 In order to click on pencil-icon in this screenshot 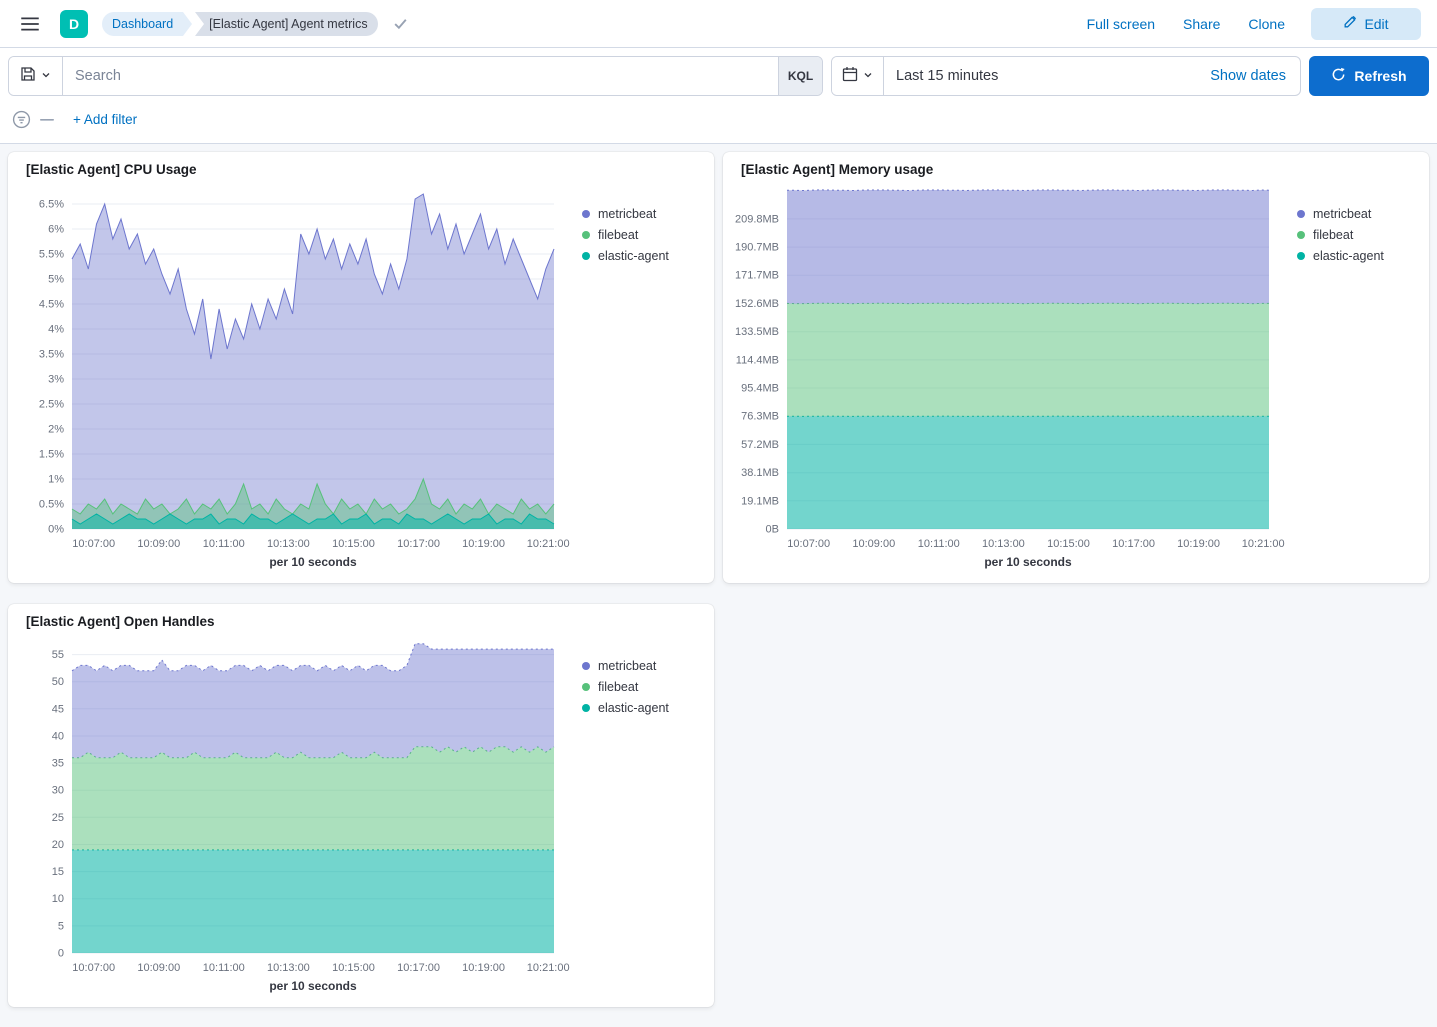, I will do `click(1350, 23)`.